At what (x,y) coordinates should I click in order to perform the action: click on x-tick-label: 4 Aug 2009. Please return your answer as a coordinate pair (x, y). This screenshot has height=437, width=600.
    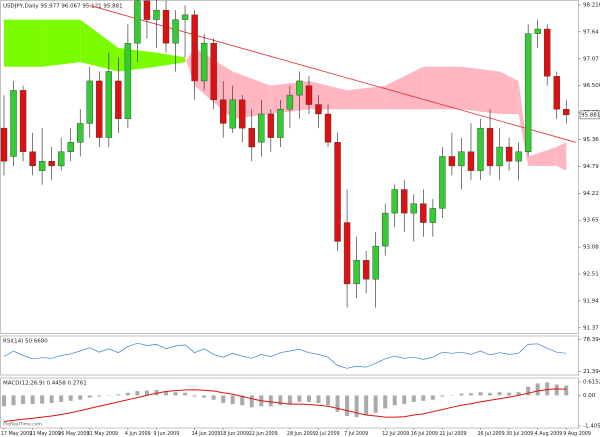
    Looking at the image, I should click on (549, 434).